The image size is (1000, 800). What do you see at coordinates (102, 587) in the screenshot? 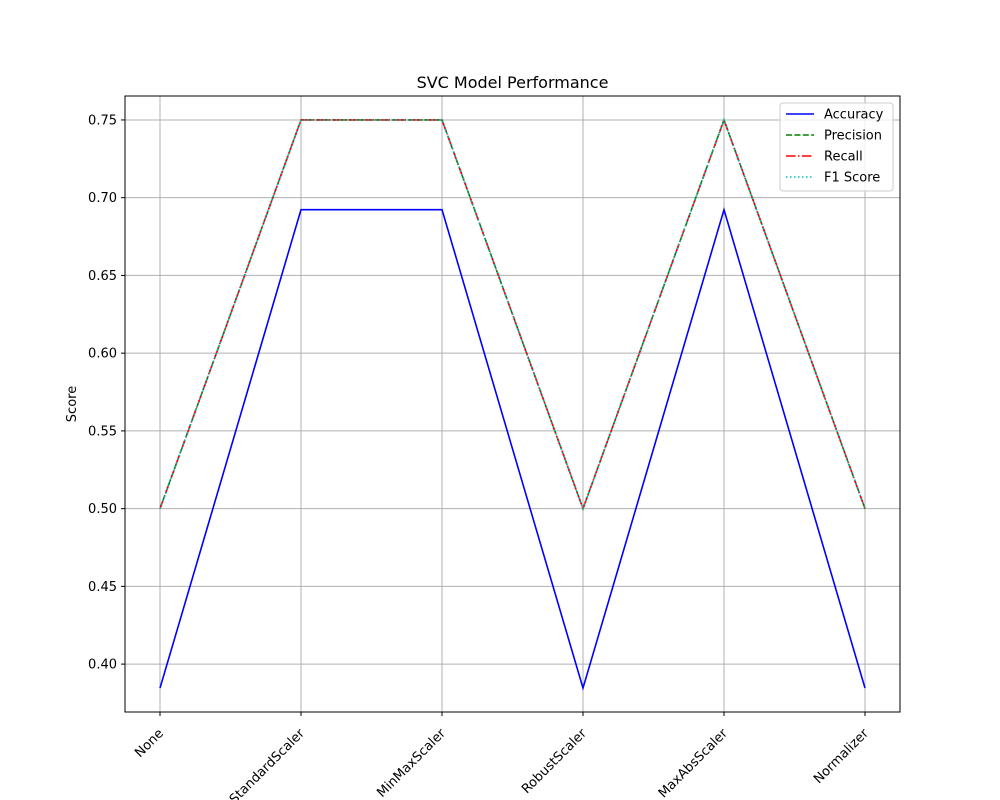
I see `y-tick-label: 0.45` at bounding box center [102, 587].